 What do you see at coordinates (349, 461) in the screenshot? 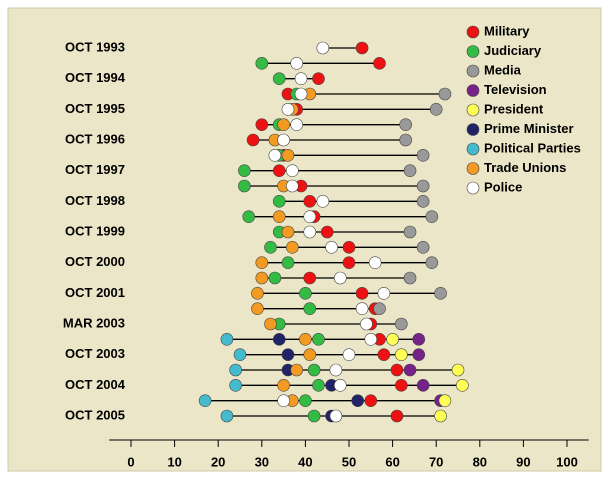
I see `x-tick-label: 50` at bounding box center [349, 461].